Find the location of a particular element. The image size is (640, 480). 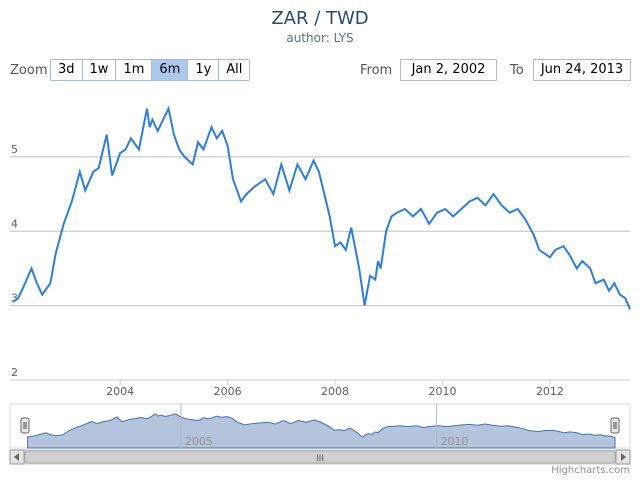

y-tick-label: 3 is located at coordinates (14, 298).